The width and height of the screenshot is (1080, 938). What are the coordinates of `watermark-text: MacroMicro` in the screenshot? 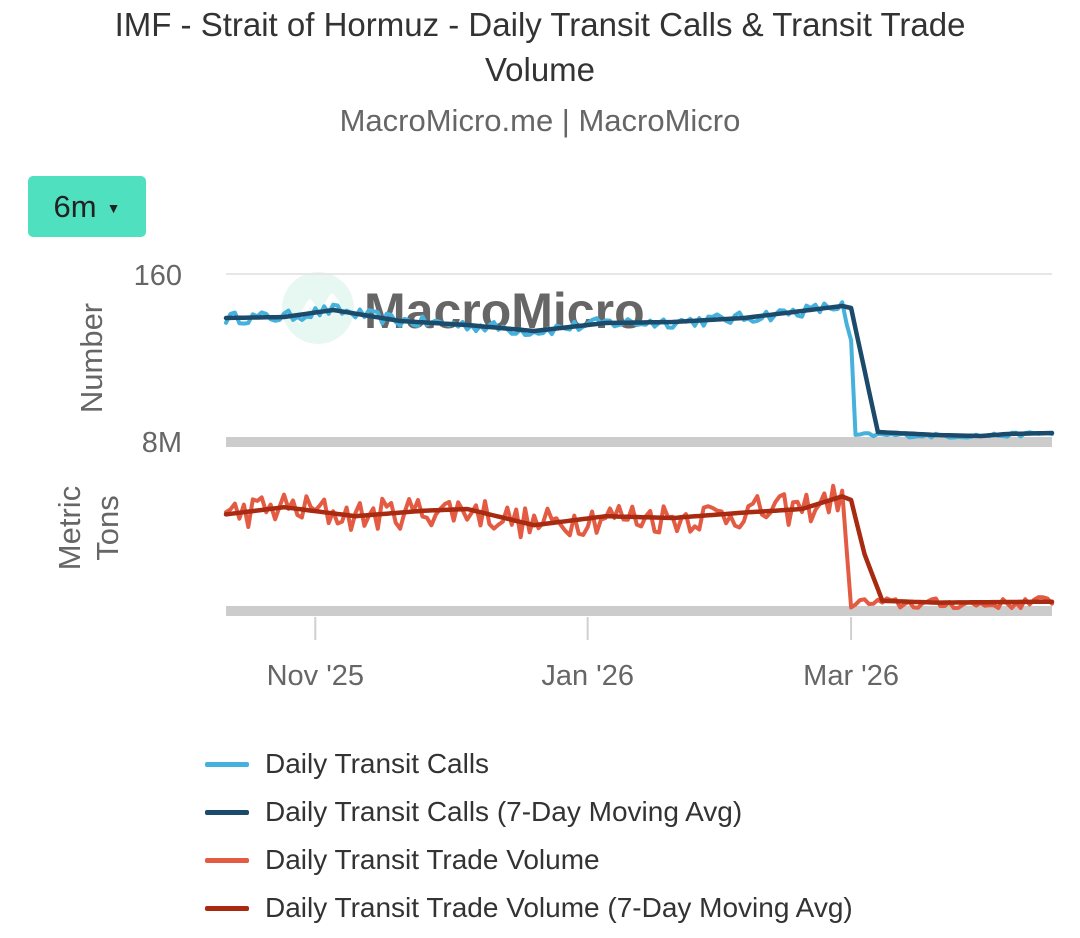 It's located at (504, 311).